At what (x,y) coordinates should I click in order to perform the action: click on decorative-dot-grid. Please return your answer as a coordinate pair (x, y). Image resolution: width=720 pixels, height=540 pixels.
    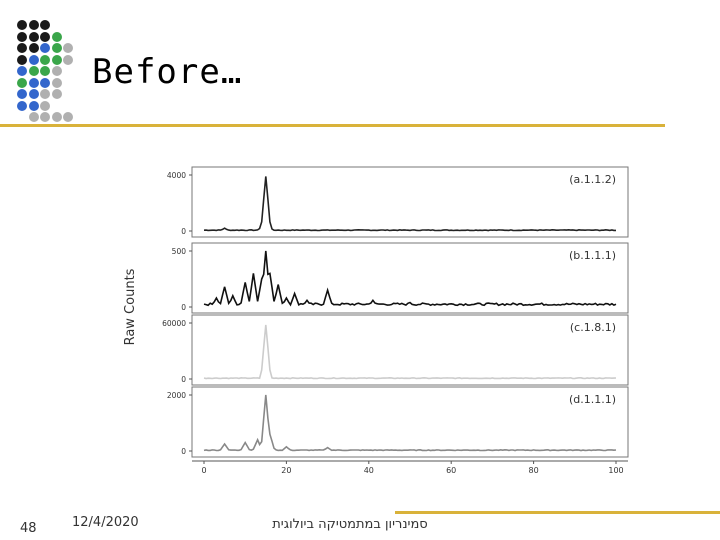
    Looking at the image, I should click on (48, 74).